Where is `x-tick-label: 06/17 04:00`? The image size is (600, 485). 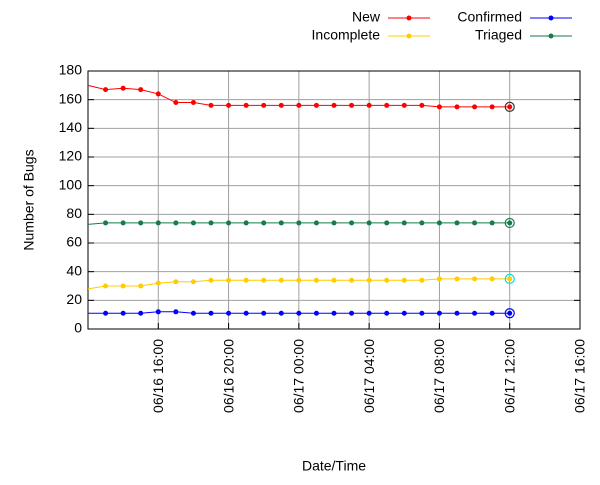 x-tick-label: 06/17 04:00 is located at coordinates (369, 376).